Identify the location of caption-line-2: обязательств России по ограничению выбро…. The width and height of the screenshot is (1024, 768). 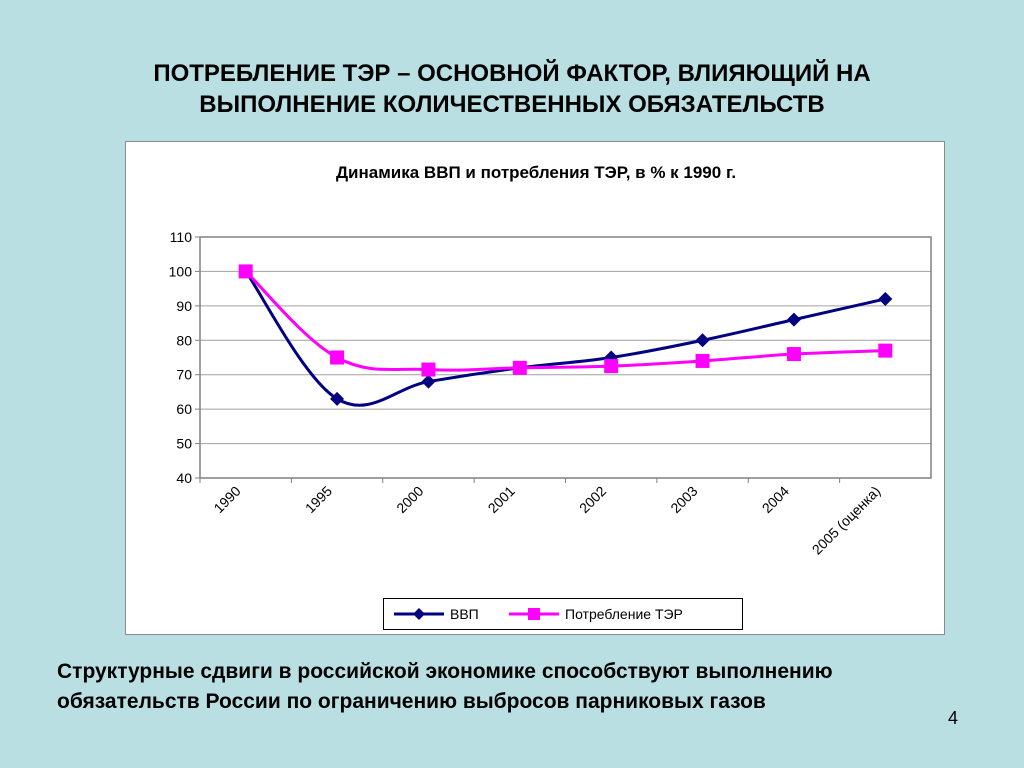
(411, 701).